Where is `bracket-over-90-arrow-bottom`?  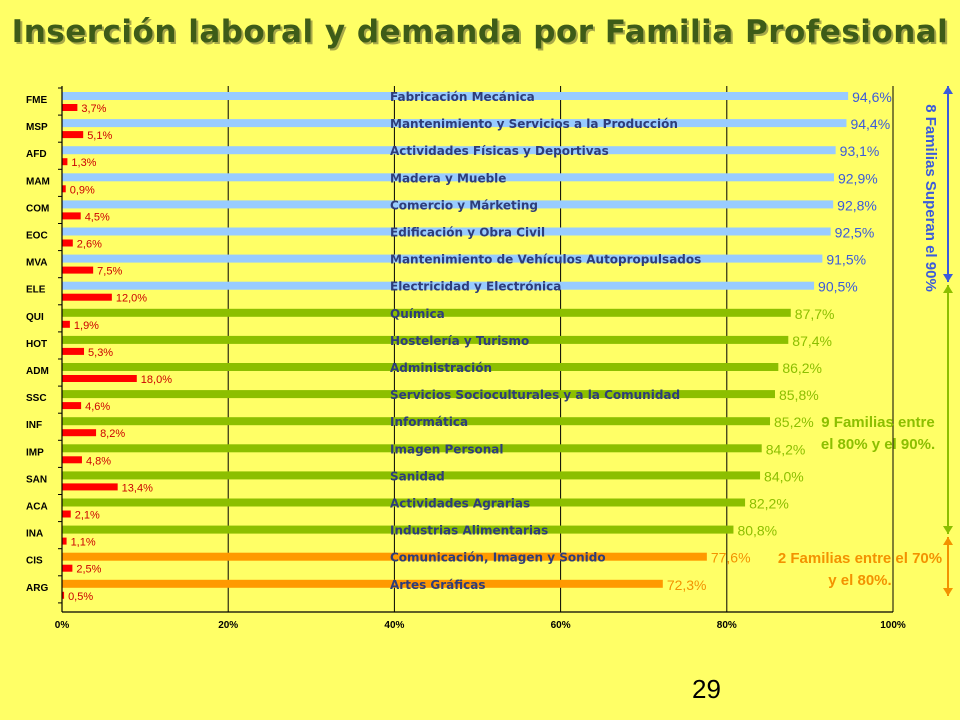
bracket-over-90-arrow-bottom is located at coordinates (948, 278).